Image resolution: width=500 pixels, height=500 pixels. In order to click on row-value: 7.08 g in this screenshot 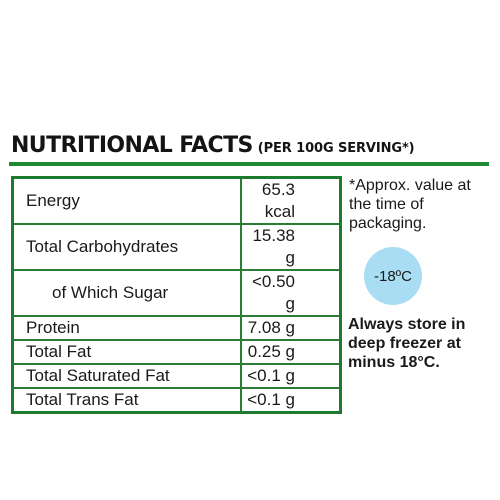, I will do `click(291, 328)`.